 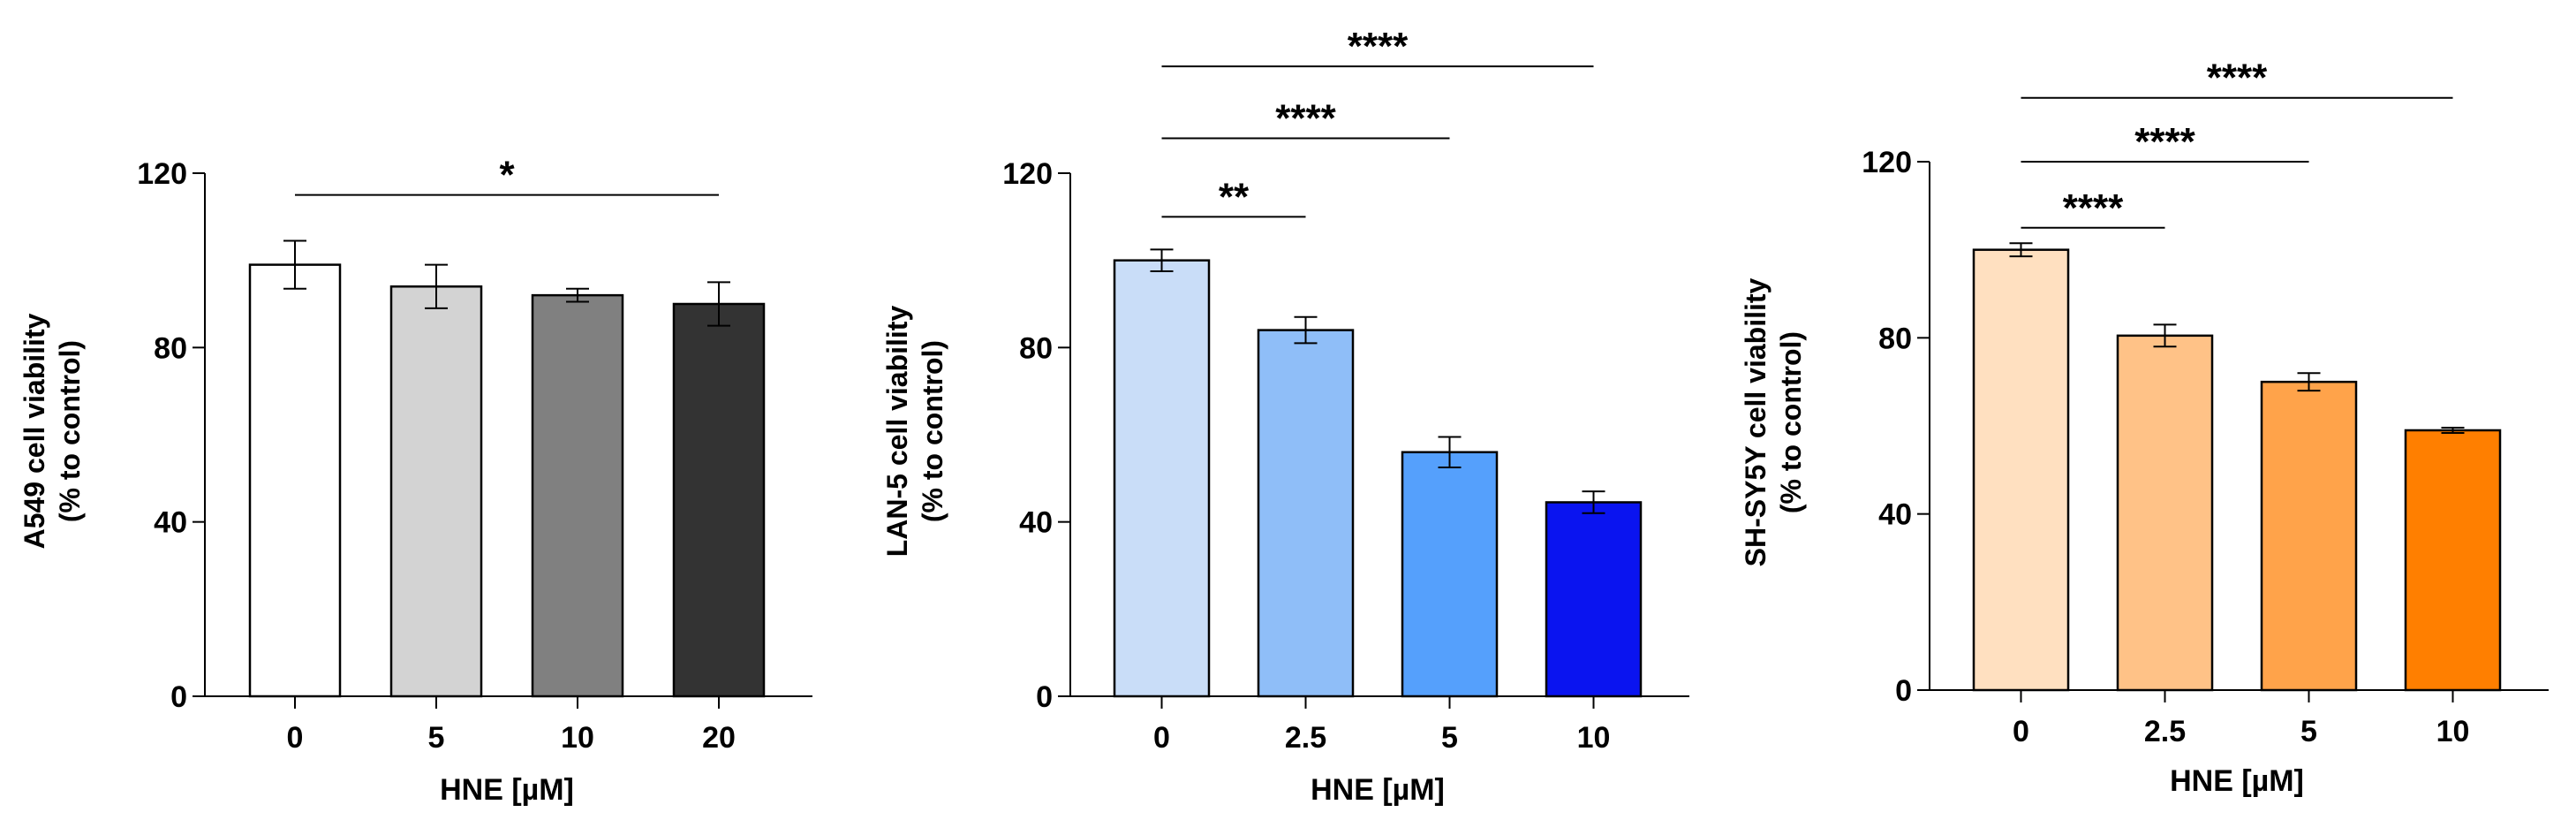 I want to click on significance-label: **, so click(x=1234, y=196).